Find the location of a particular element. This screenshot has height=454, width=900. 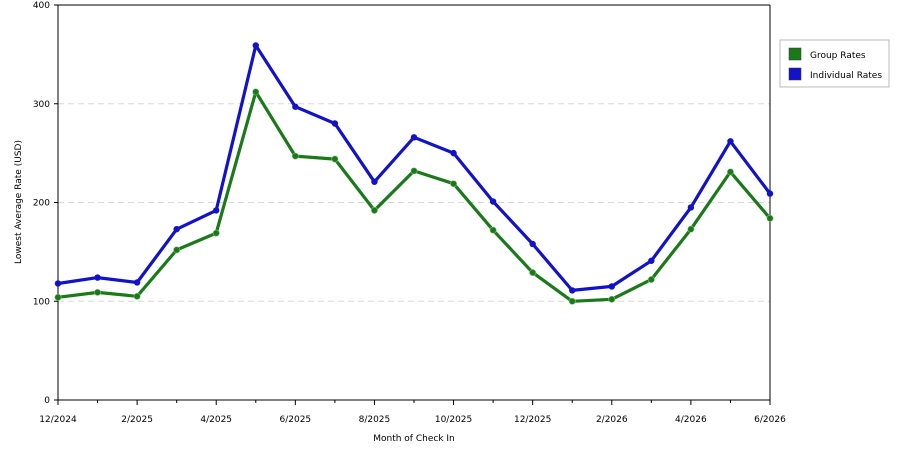

x-tick-label: 6/2026 is located at coordinates (770, 420).